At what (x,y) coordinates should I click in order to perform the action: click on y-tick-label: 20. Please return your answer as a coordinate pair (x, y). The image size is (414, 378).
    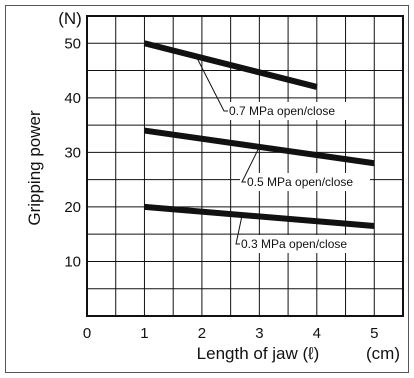
    Looking at the image, I should click on (72, 207).